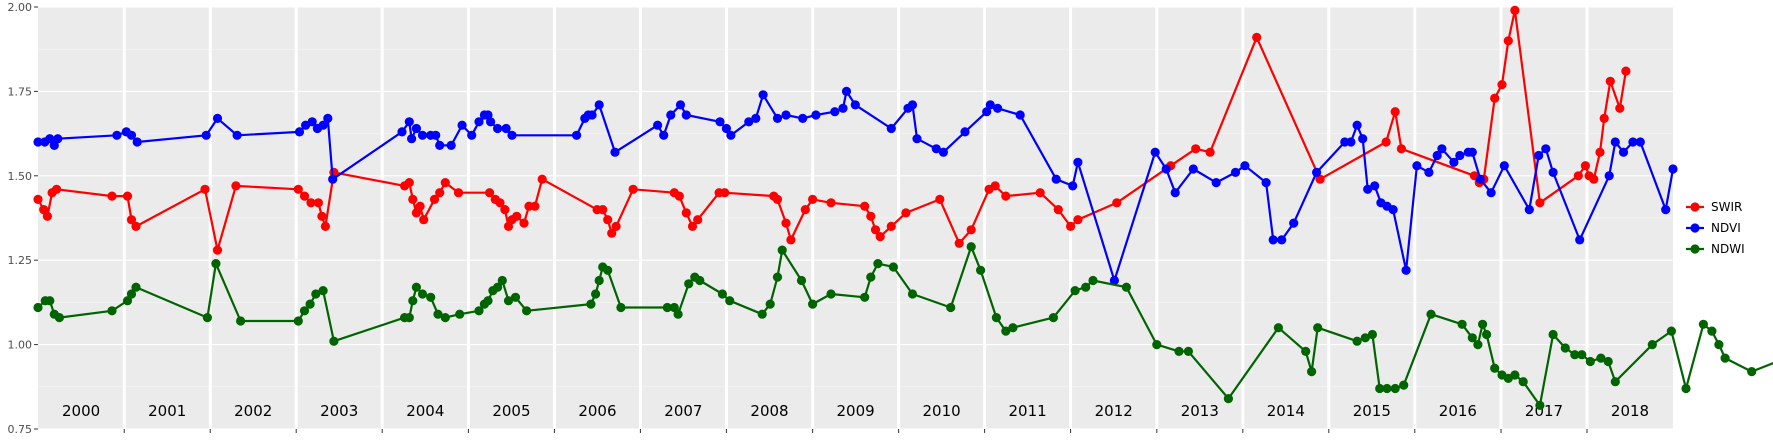 The image size is (1773, 446). Describe the element at coordinates (1695, 228) in the screenshot. I see `legend-key-point` at that location.